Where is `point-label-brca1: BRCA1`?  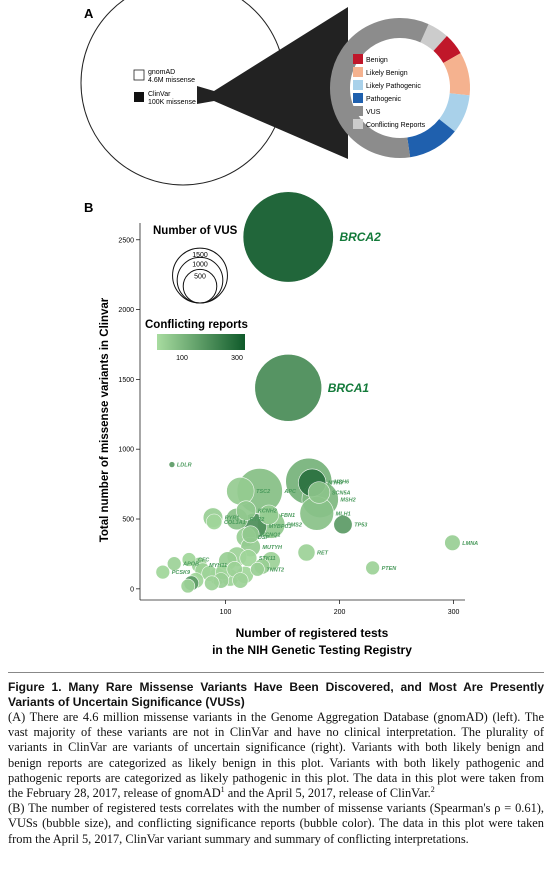 point-label-brca1: BRCA1 is located at coordinates (349, 388).